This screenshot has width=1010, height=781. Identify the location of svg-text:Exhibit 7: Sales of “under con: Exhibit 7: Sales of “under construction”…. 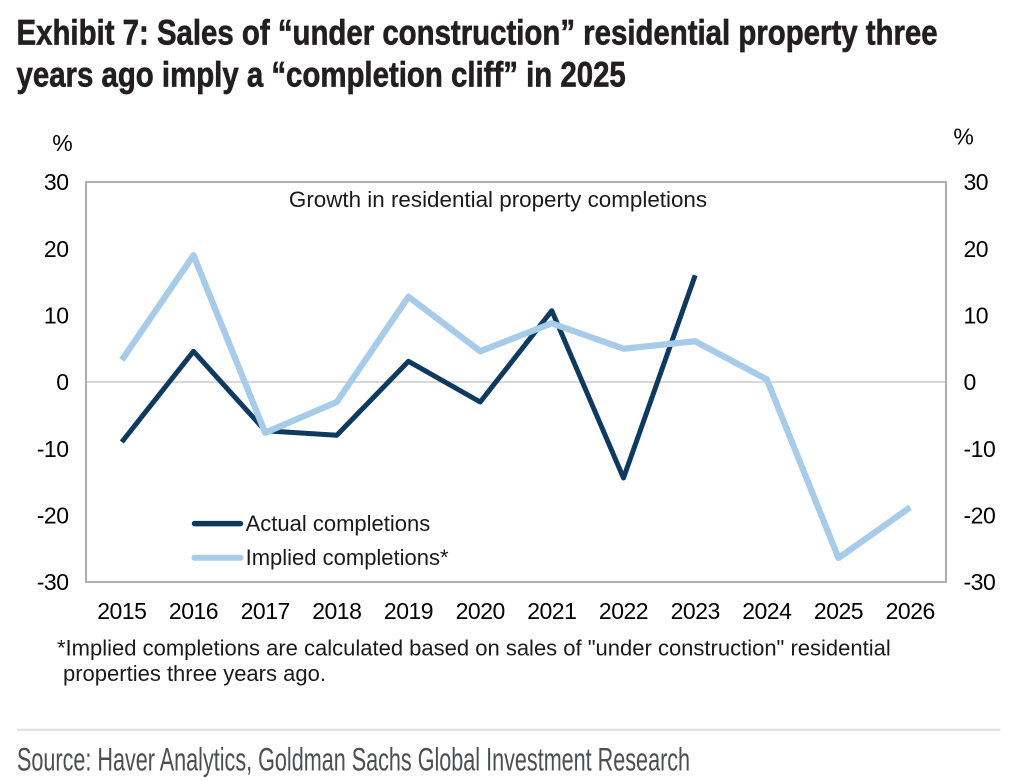
(477, 32).